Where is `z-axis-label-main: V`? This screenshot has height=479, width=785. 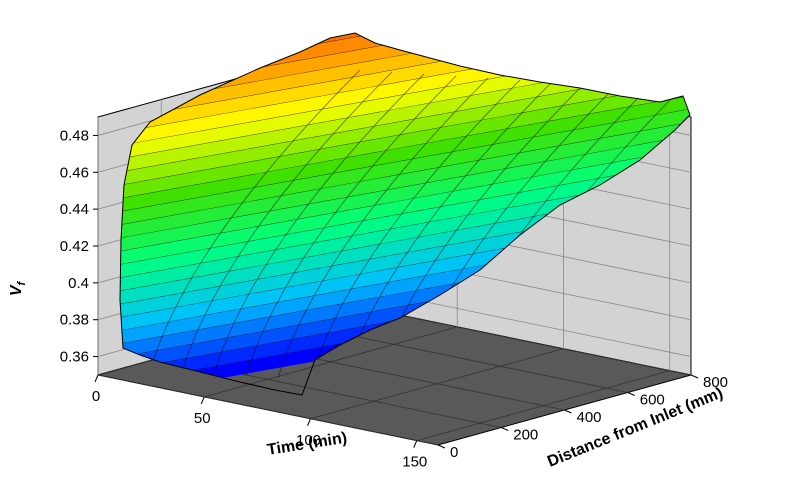
z-axis-label-main: V is located at coordinates (16, 290).